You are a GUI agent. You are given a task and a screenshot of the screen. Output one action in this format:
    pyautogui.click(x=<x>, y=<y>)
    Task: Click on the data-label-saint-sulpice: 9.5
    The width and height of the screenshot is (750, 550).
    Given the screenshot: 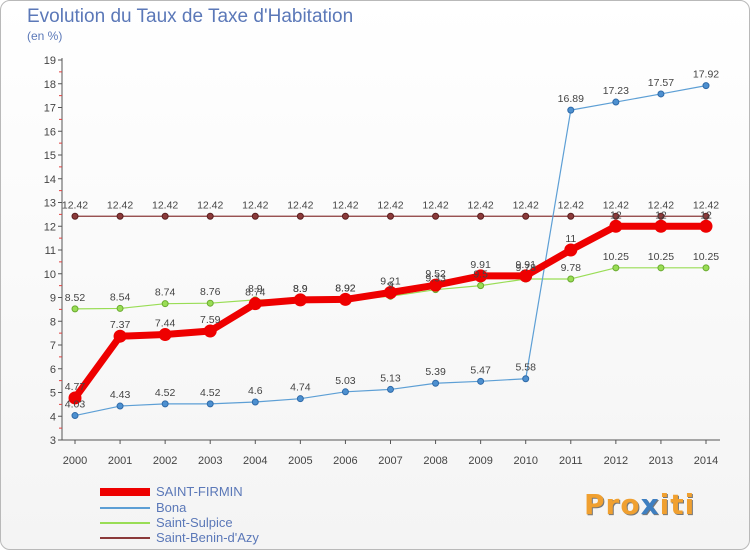 What is the action you would take?
    pyautogui.click(x=480, y=275)
    